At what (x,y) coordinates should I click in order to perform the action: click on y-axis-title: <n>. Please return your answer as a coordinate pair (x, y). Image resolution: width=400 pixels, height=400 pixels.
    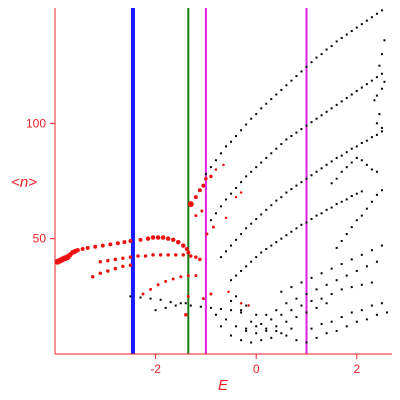
    Looking at the image, I should click on (24, 182).